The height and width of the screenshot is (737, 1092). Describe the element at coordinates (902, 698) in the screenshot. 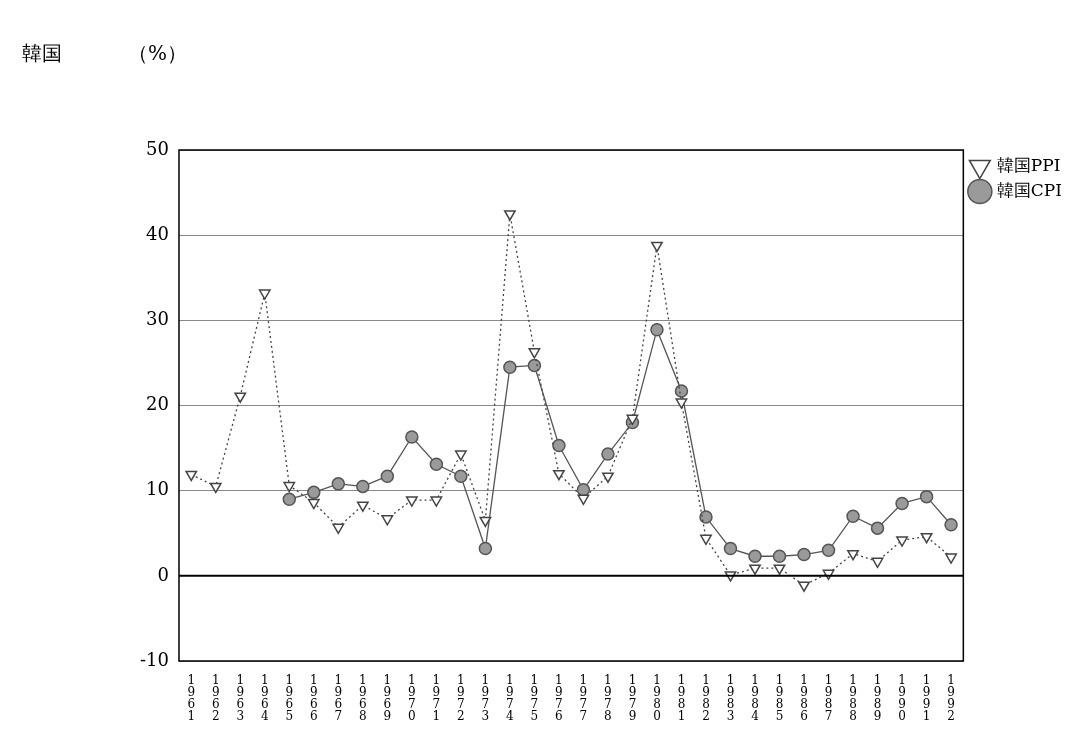

I see `x-tick-label: 1990` at that location.